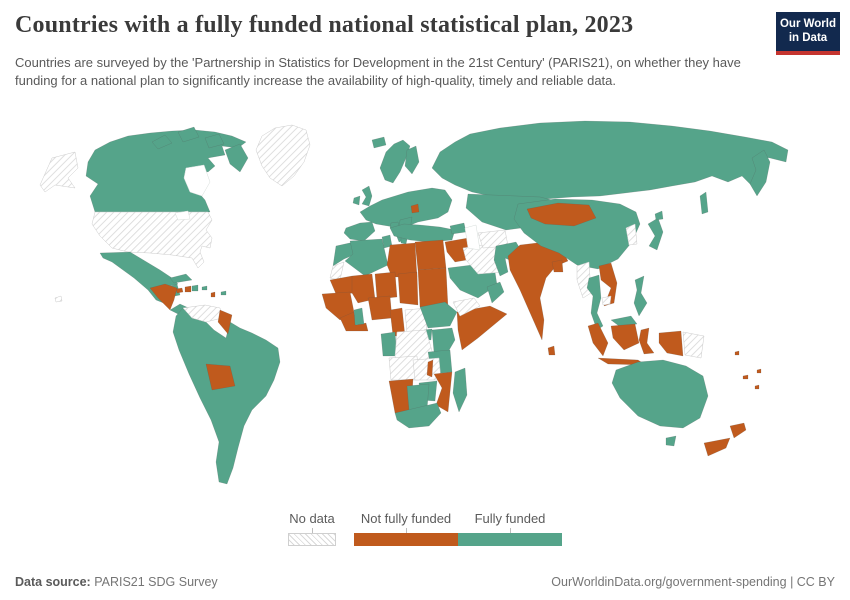  What do you see at coordinates (624, 321) in the screenshot?
I see `region-malaysia-borneo` at bounding box center [624, 321].